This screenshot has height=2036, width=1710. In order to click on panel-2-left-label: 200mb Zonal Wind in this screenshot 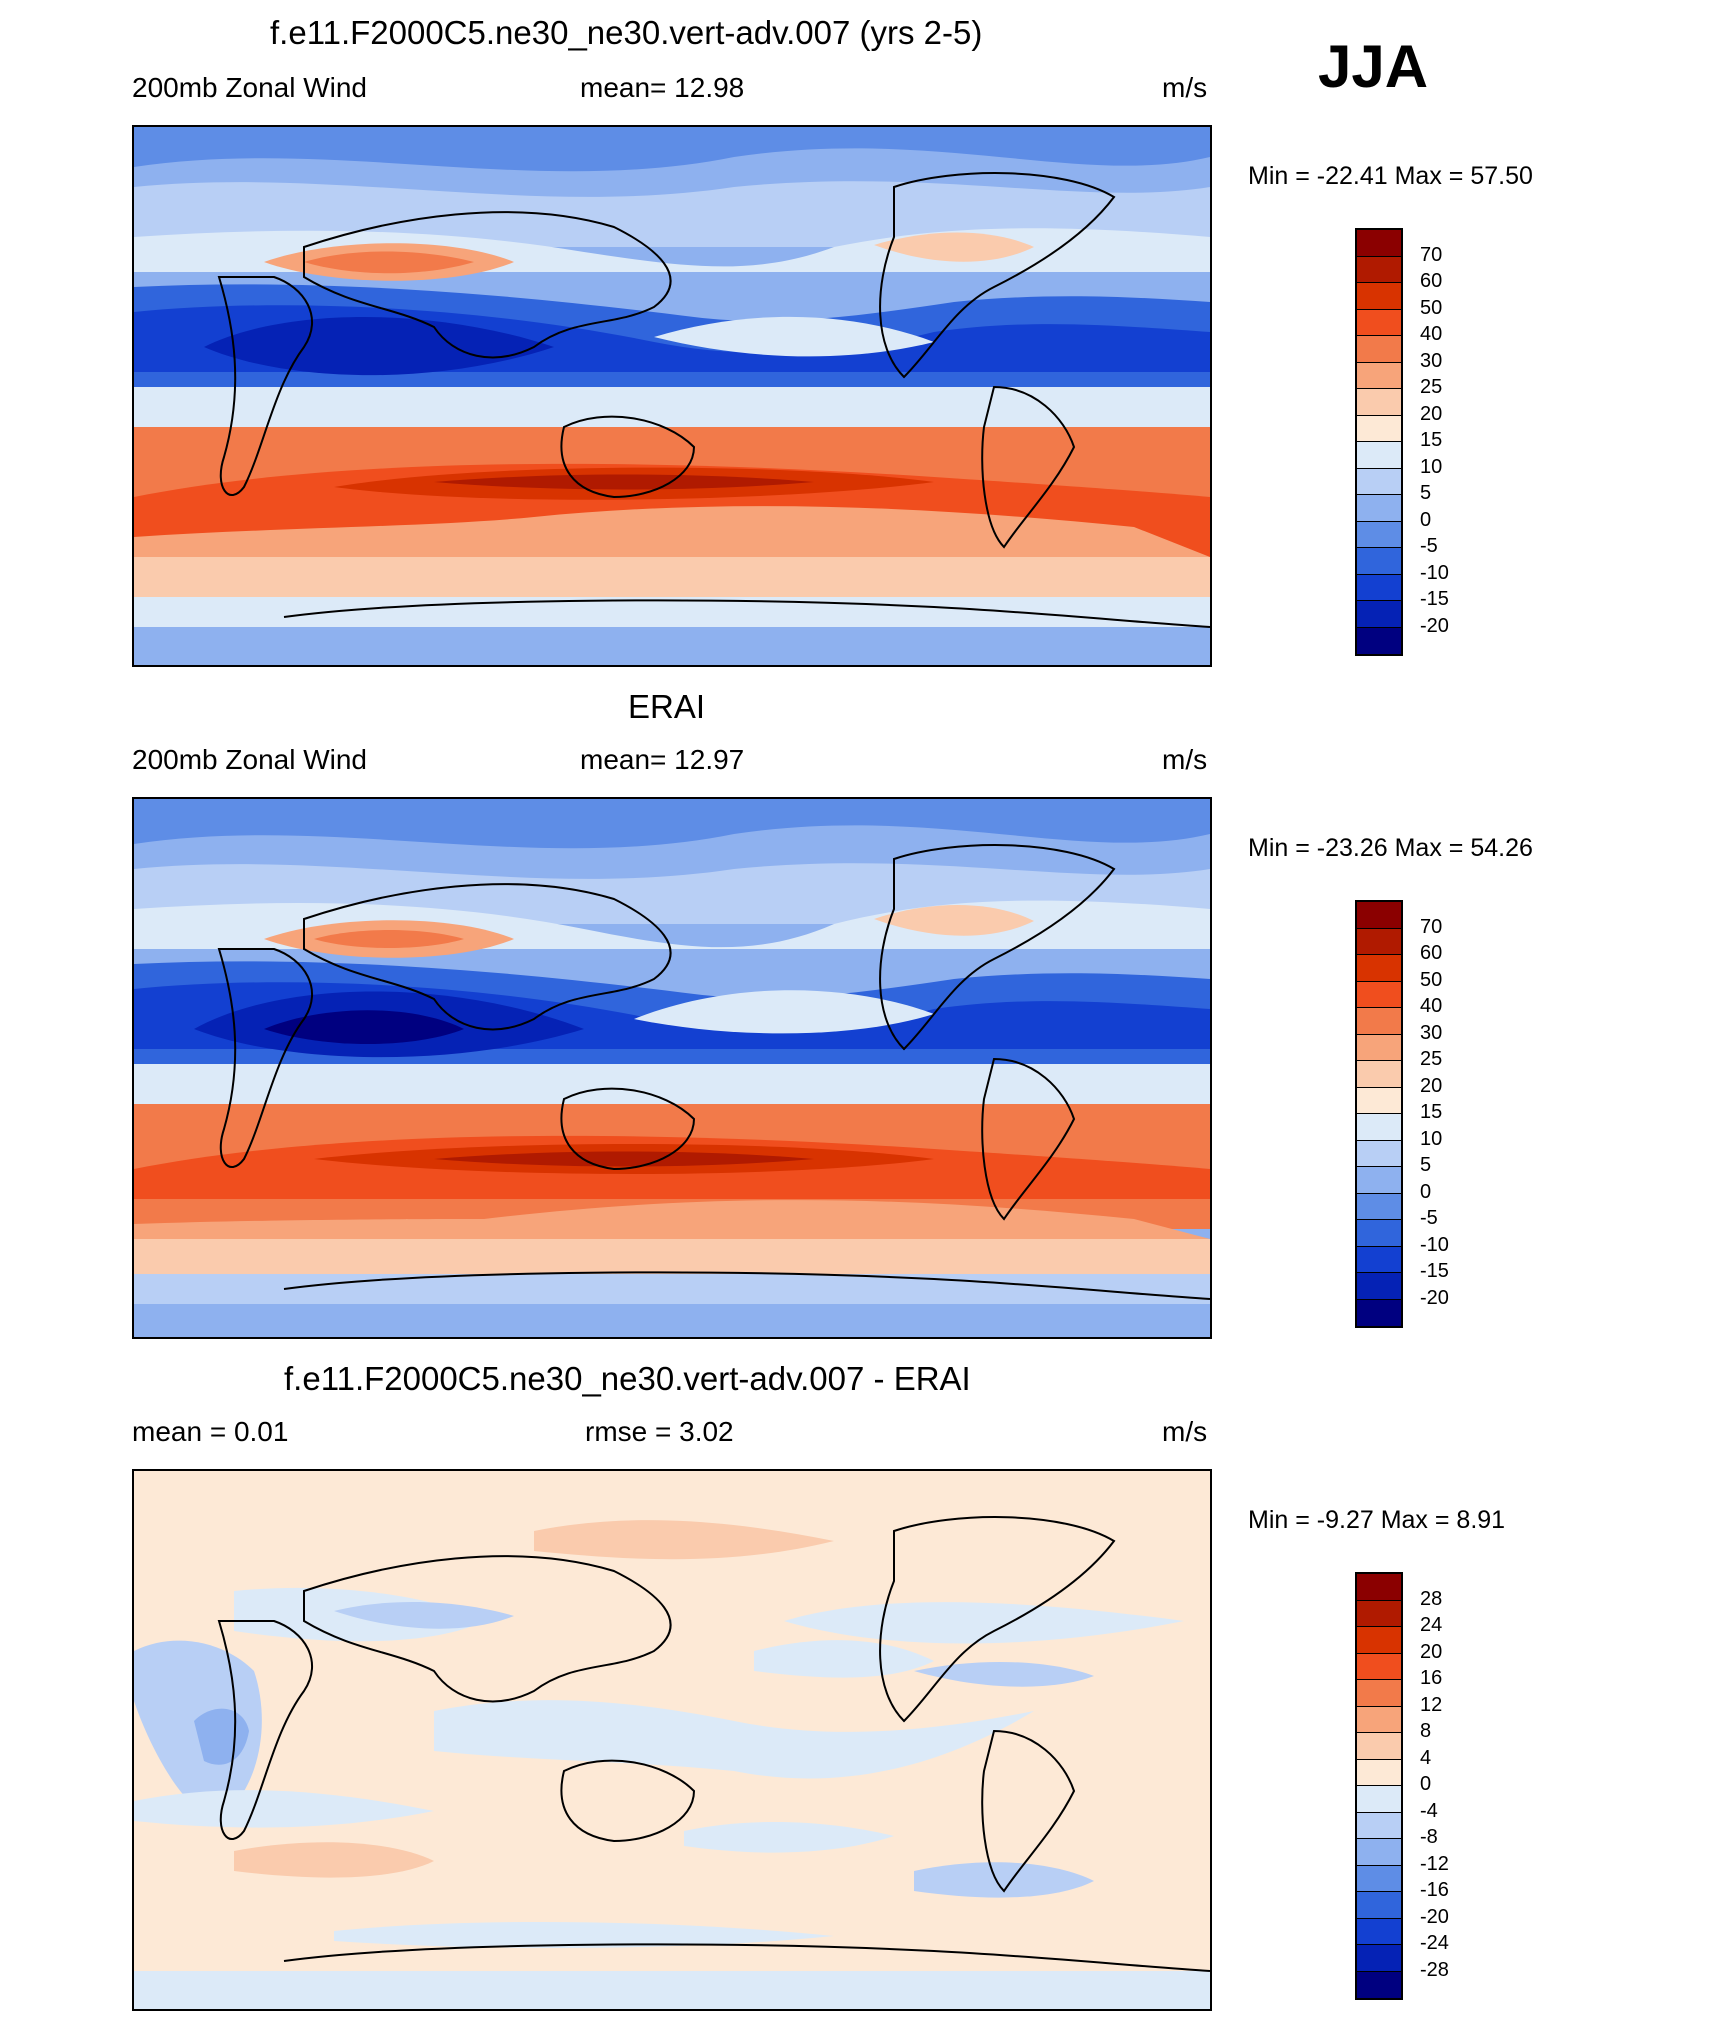, I will do `click(250, 759)`.